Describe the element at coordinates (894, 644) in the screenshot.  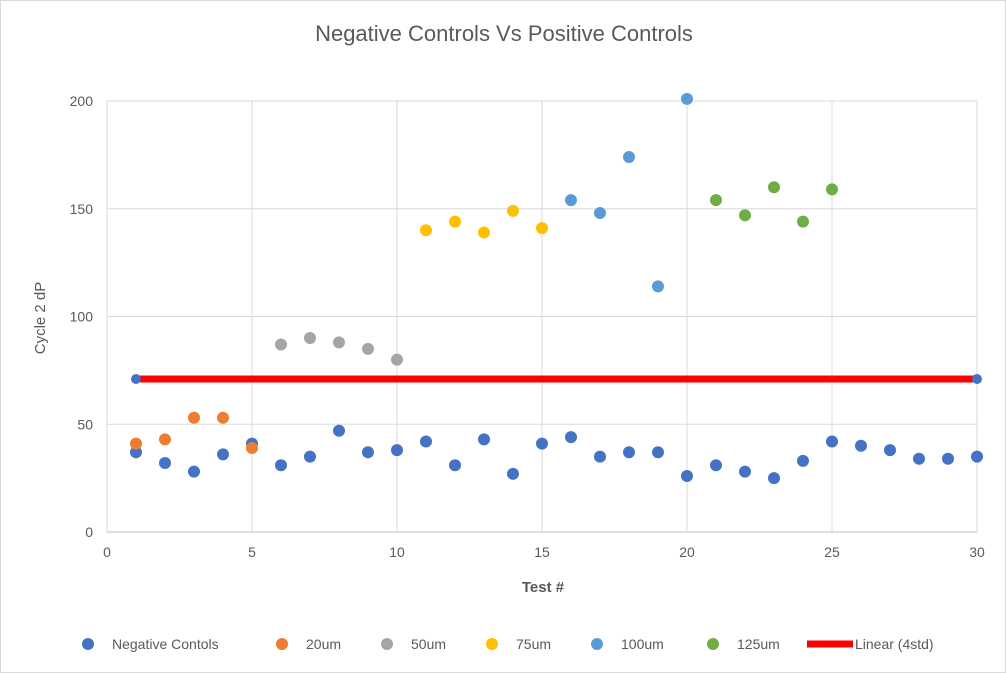
I see `legend-label: Linear (4std)` at that location.